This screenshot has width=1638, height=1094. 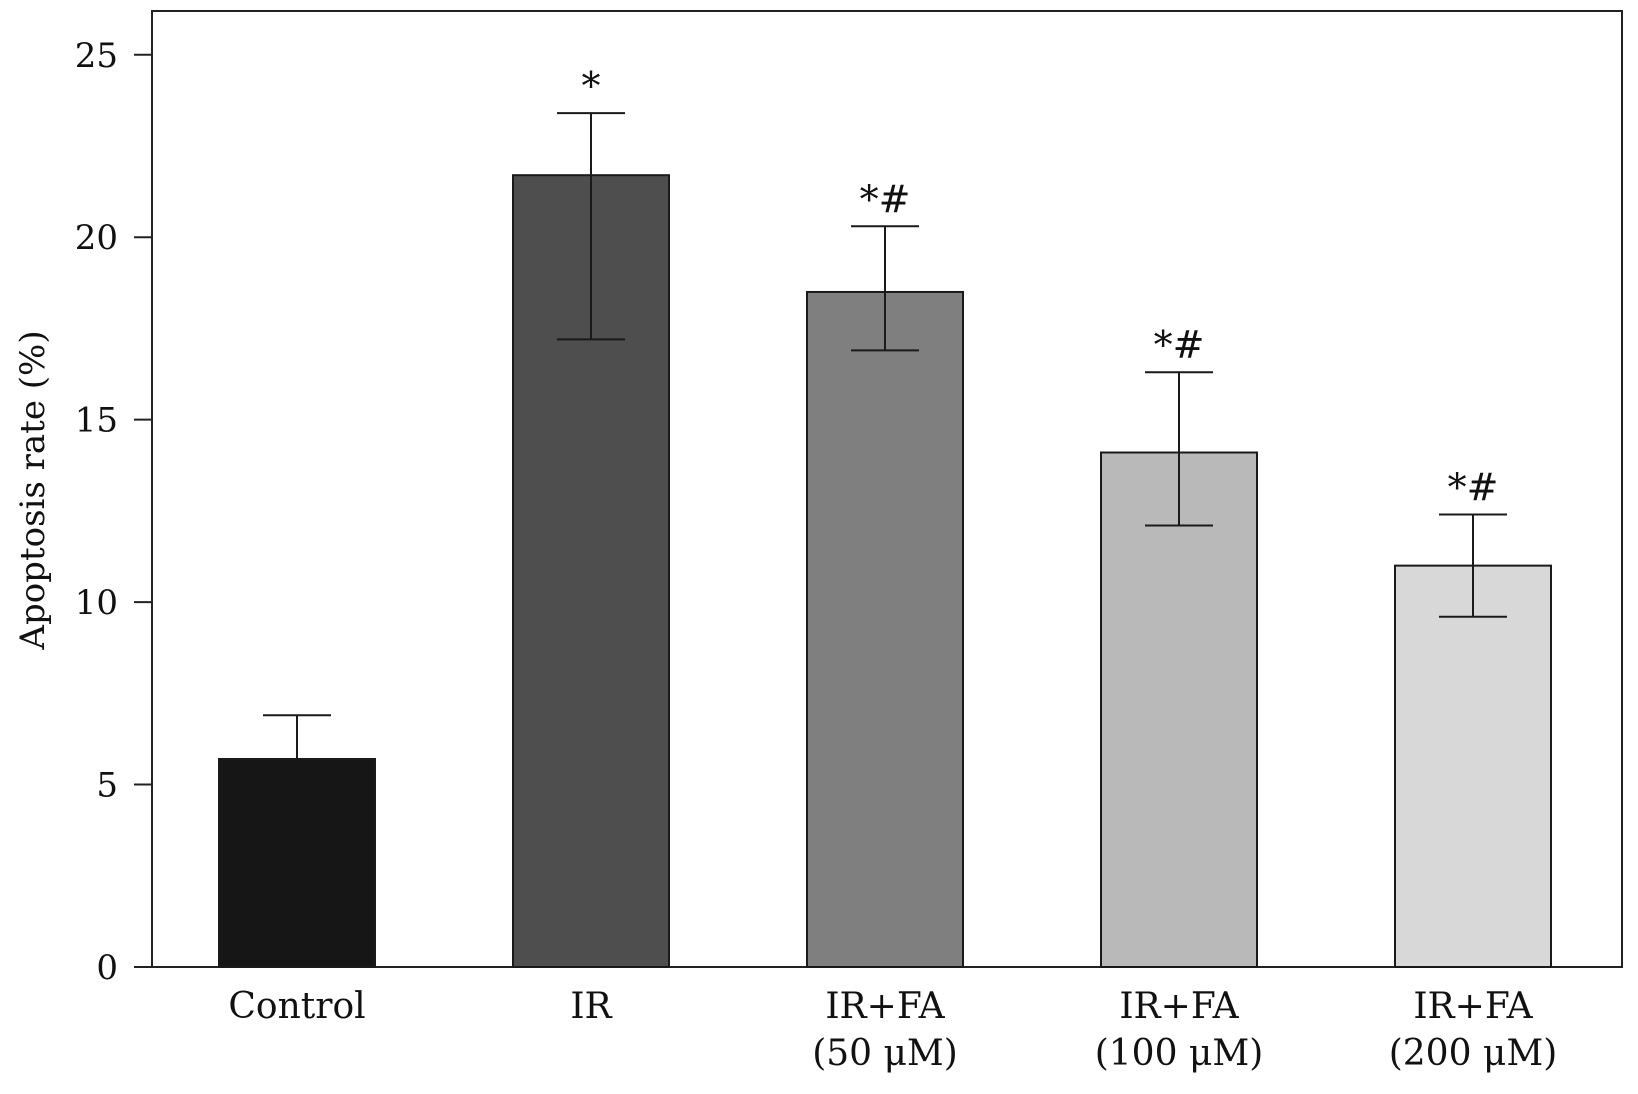 What do you see at coordinates (96, 603) in the screenshot?
I see `y-tick-label: 10` at bounding box center [96, 603].